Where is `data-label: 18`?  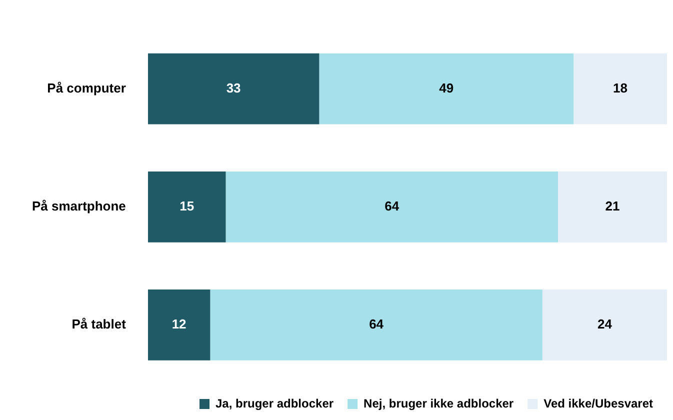 data-label: 18 is located at coordinates (620, 88).